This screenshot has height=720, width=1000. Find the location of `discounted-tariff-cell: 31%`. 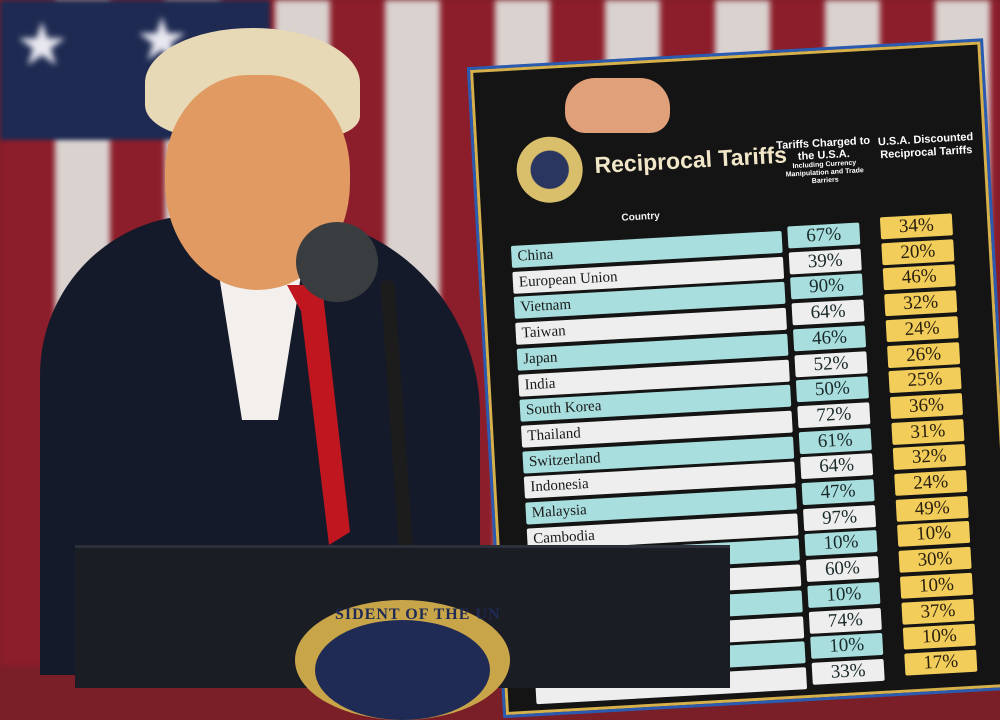

discounted-tariff-cell: 31% is located at coordinates (928, 431).